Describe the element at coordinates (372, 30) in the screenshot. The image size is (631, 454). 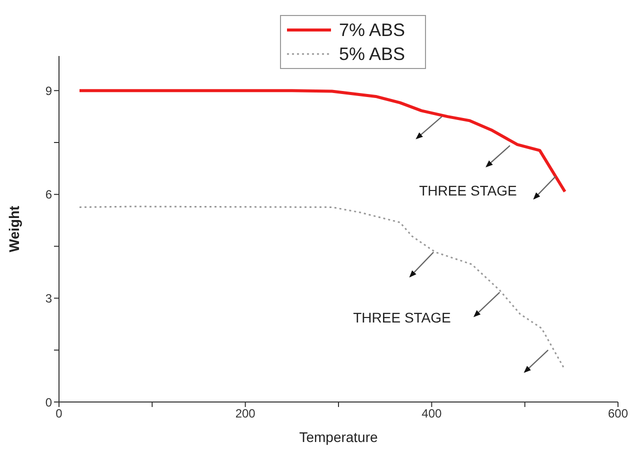
I see `legend-label: 7% ABS` at that location.